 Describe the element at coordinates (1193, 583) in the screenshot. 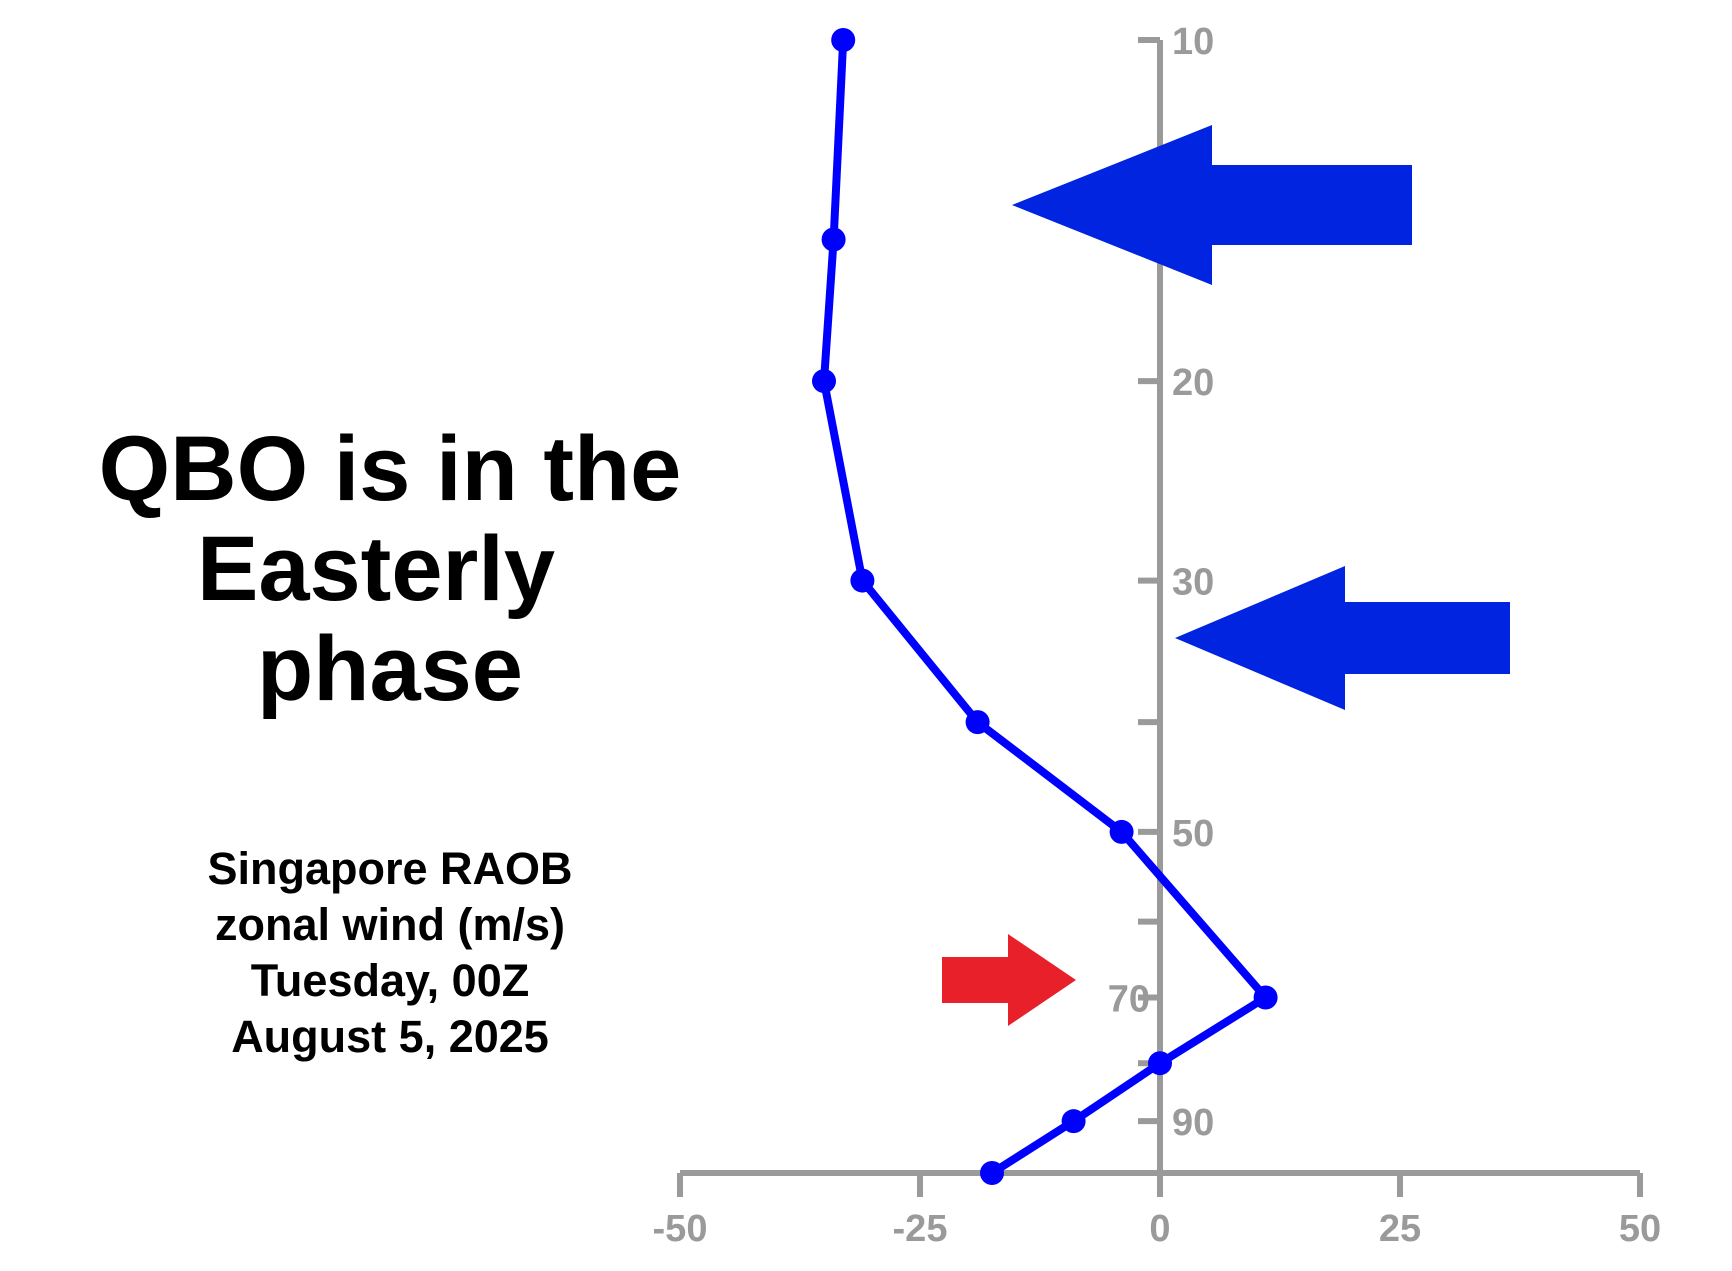

I see `y-tick-label-30: 30` at that location.